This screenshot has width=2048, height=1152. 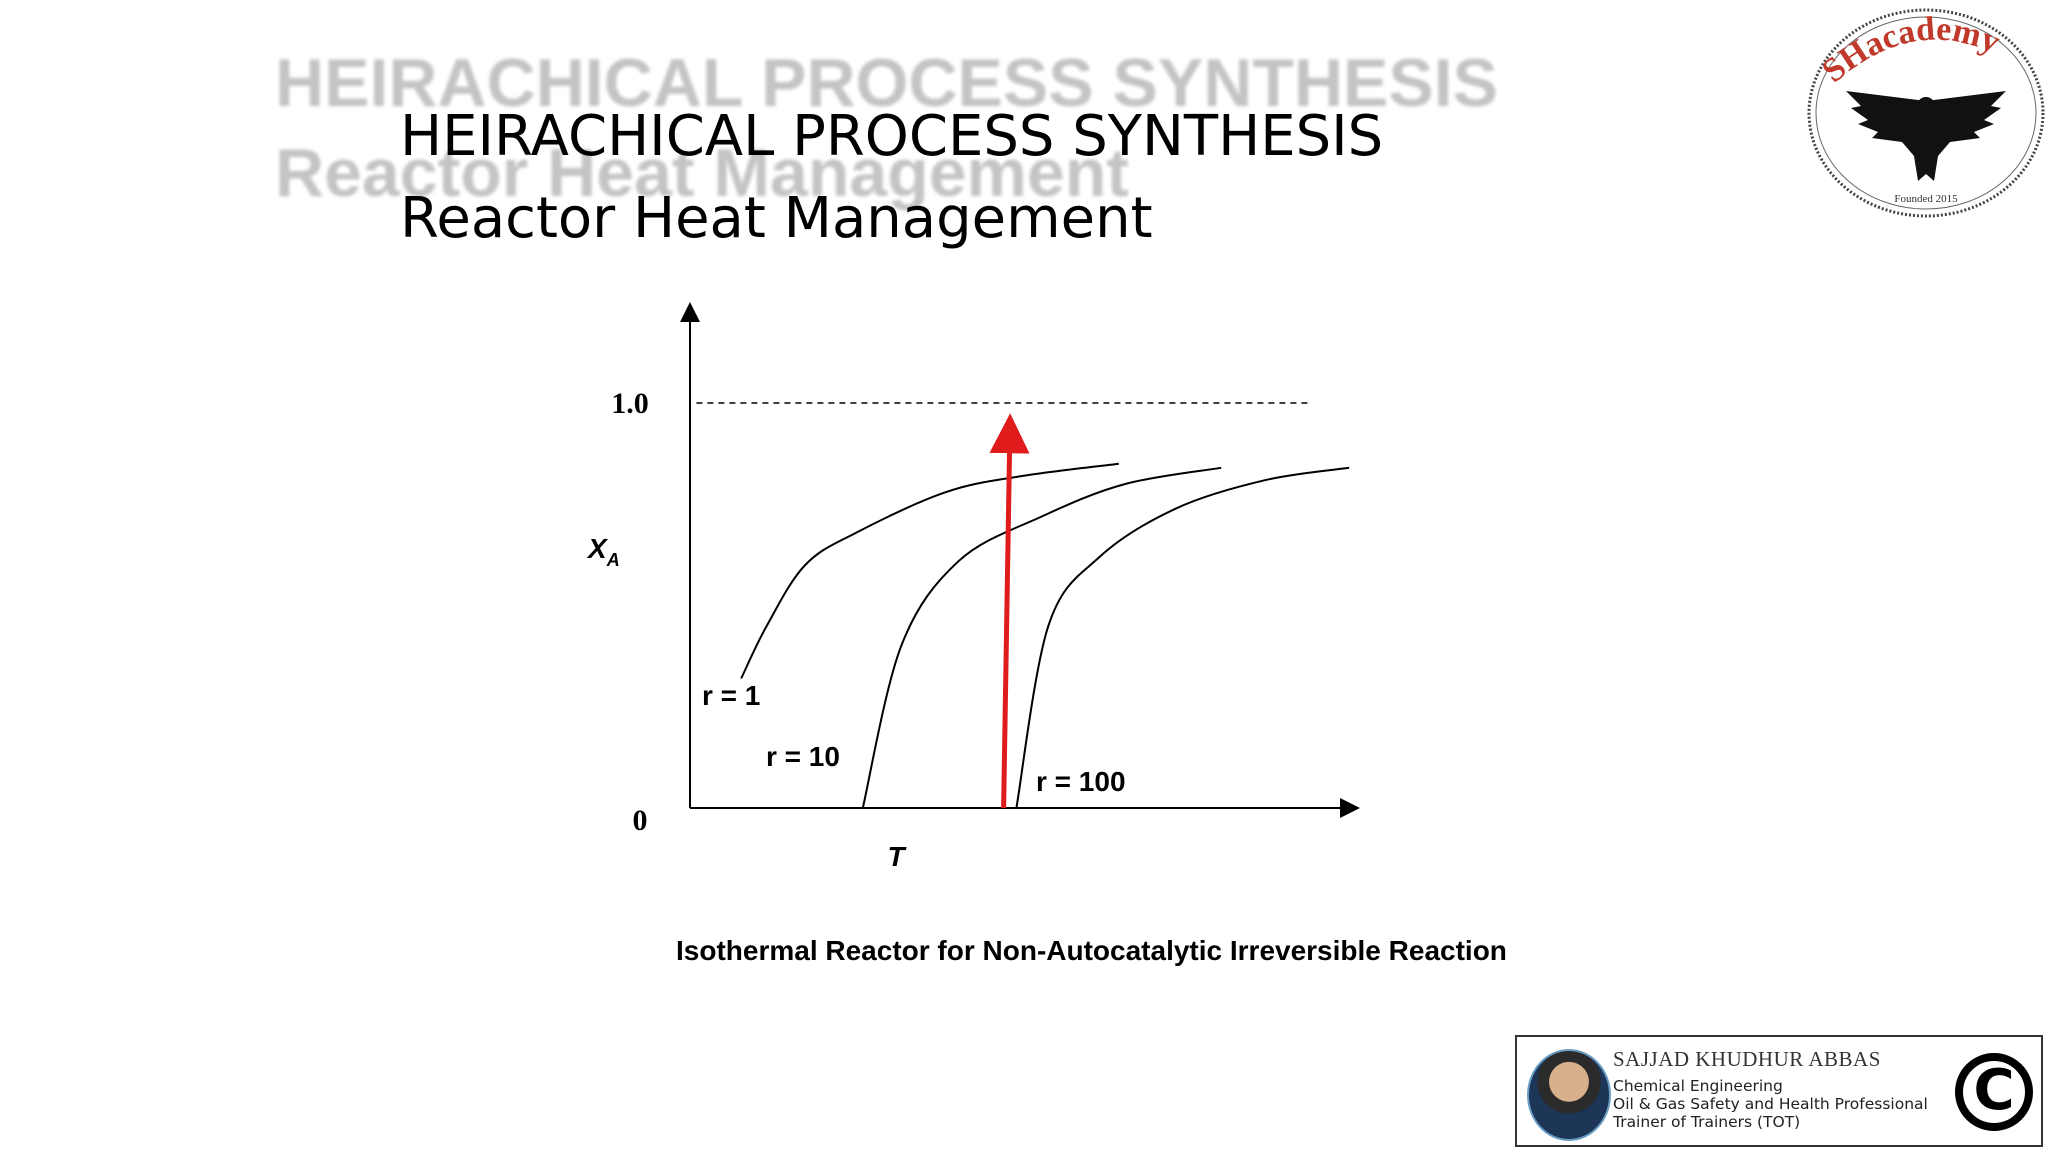 What do you see at coordinates (1698, 1086) in the screenshot?
I see `author-title-line1: Chemical Engineering` at bounding box center [1698, 1086].